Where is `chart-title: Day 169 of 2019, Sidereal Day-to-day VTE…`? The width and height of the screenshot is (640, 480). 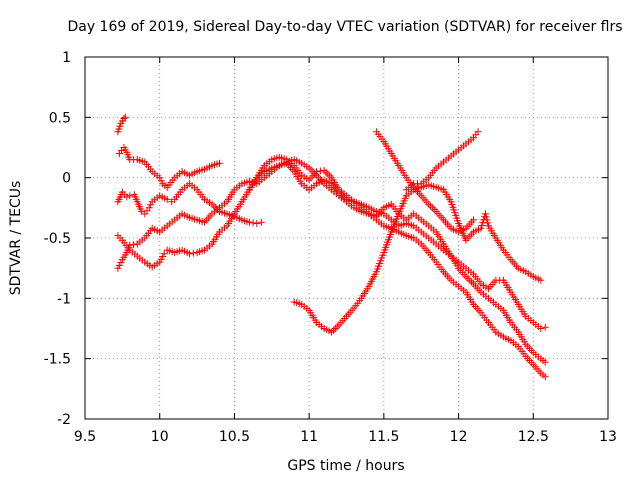 chart-title: Day 169 of 2019, Sidereal Day-to-day VTE… is located at coordinates (344, 27).